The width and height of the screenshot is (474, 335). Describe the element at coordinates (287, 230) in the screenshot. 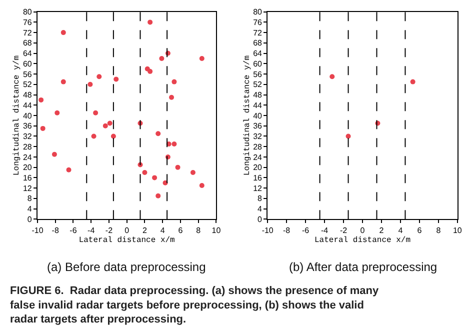

I see `x-tick-label: -8` at that location.